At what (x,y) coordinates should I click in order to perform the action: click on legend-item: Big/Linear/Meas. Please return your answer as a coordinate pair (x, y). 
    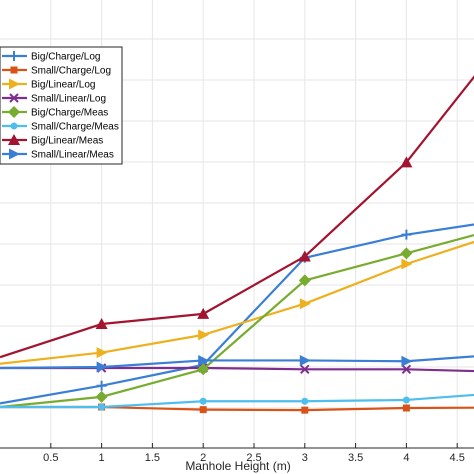
    Looking at the image, I should click on (52, 140).